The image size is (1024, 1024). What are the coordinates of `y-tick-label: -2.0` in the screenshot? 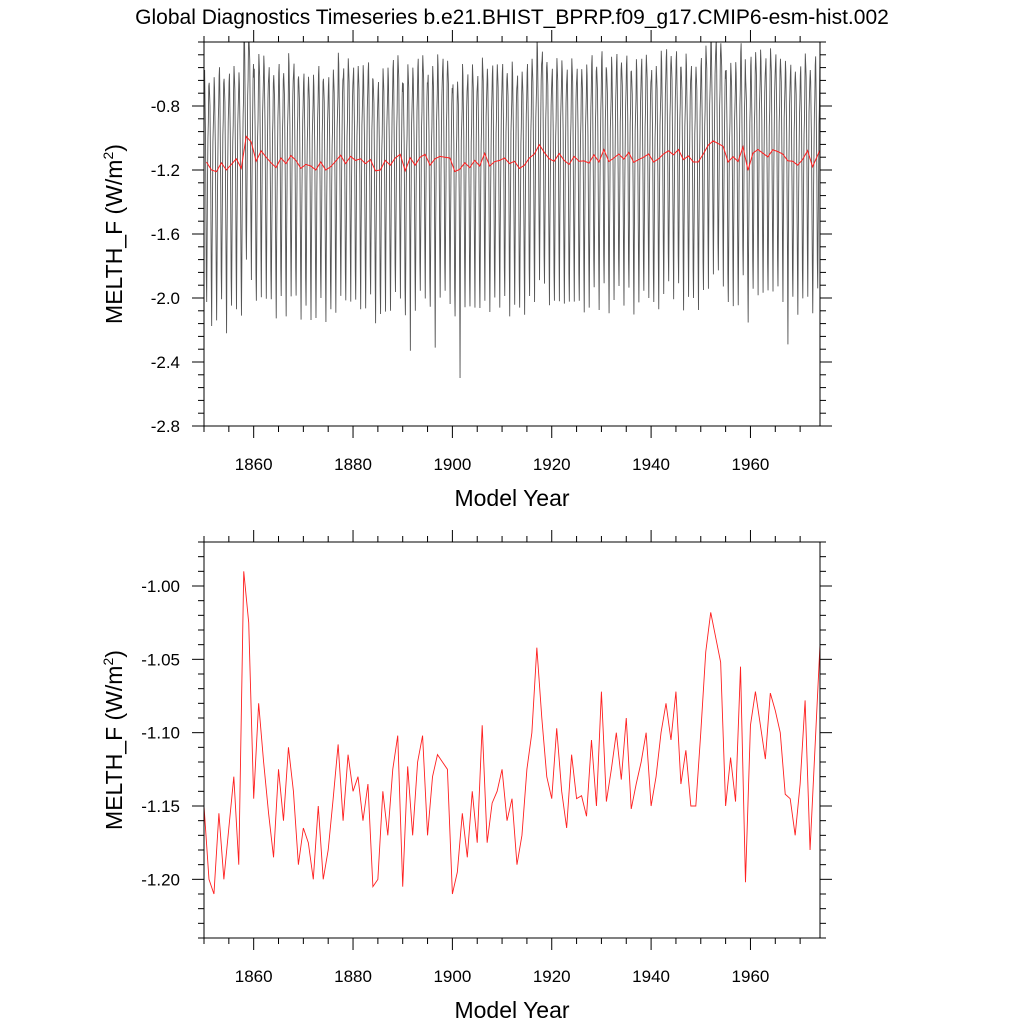 It's located at (165, 298).